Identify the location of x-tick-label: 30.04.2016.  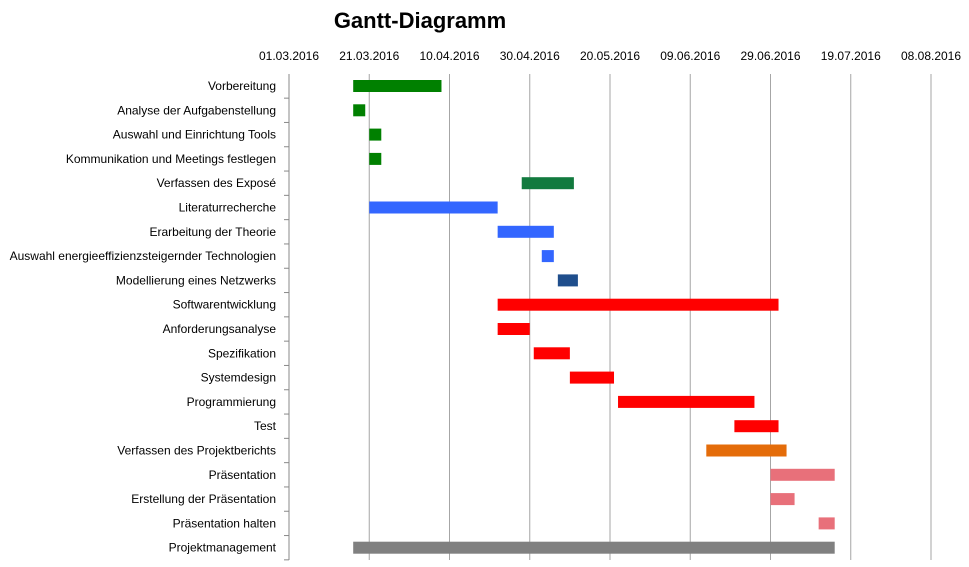
(530, 56).